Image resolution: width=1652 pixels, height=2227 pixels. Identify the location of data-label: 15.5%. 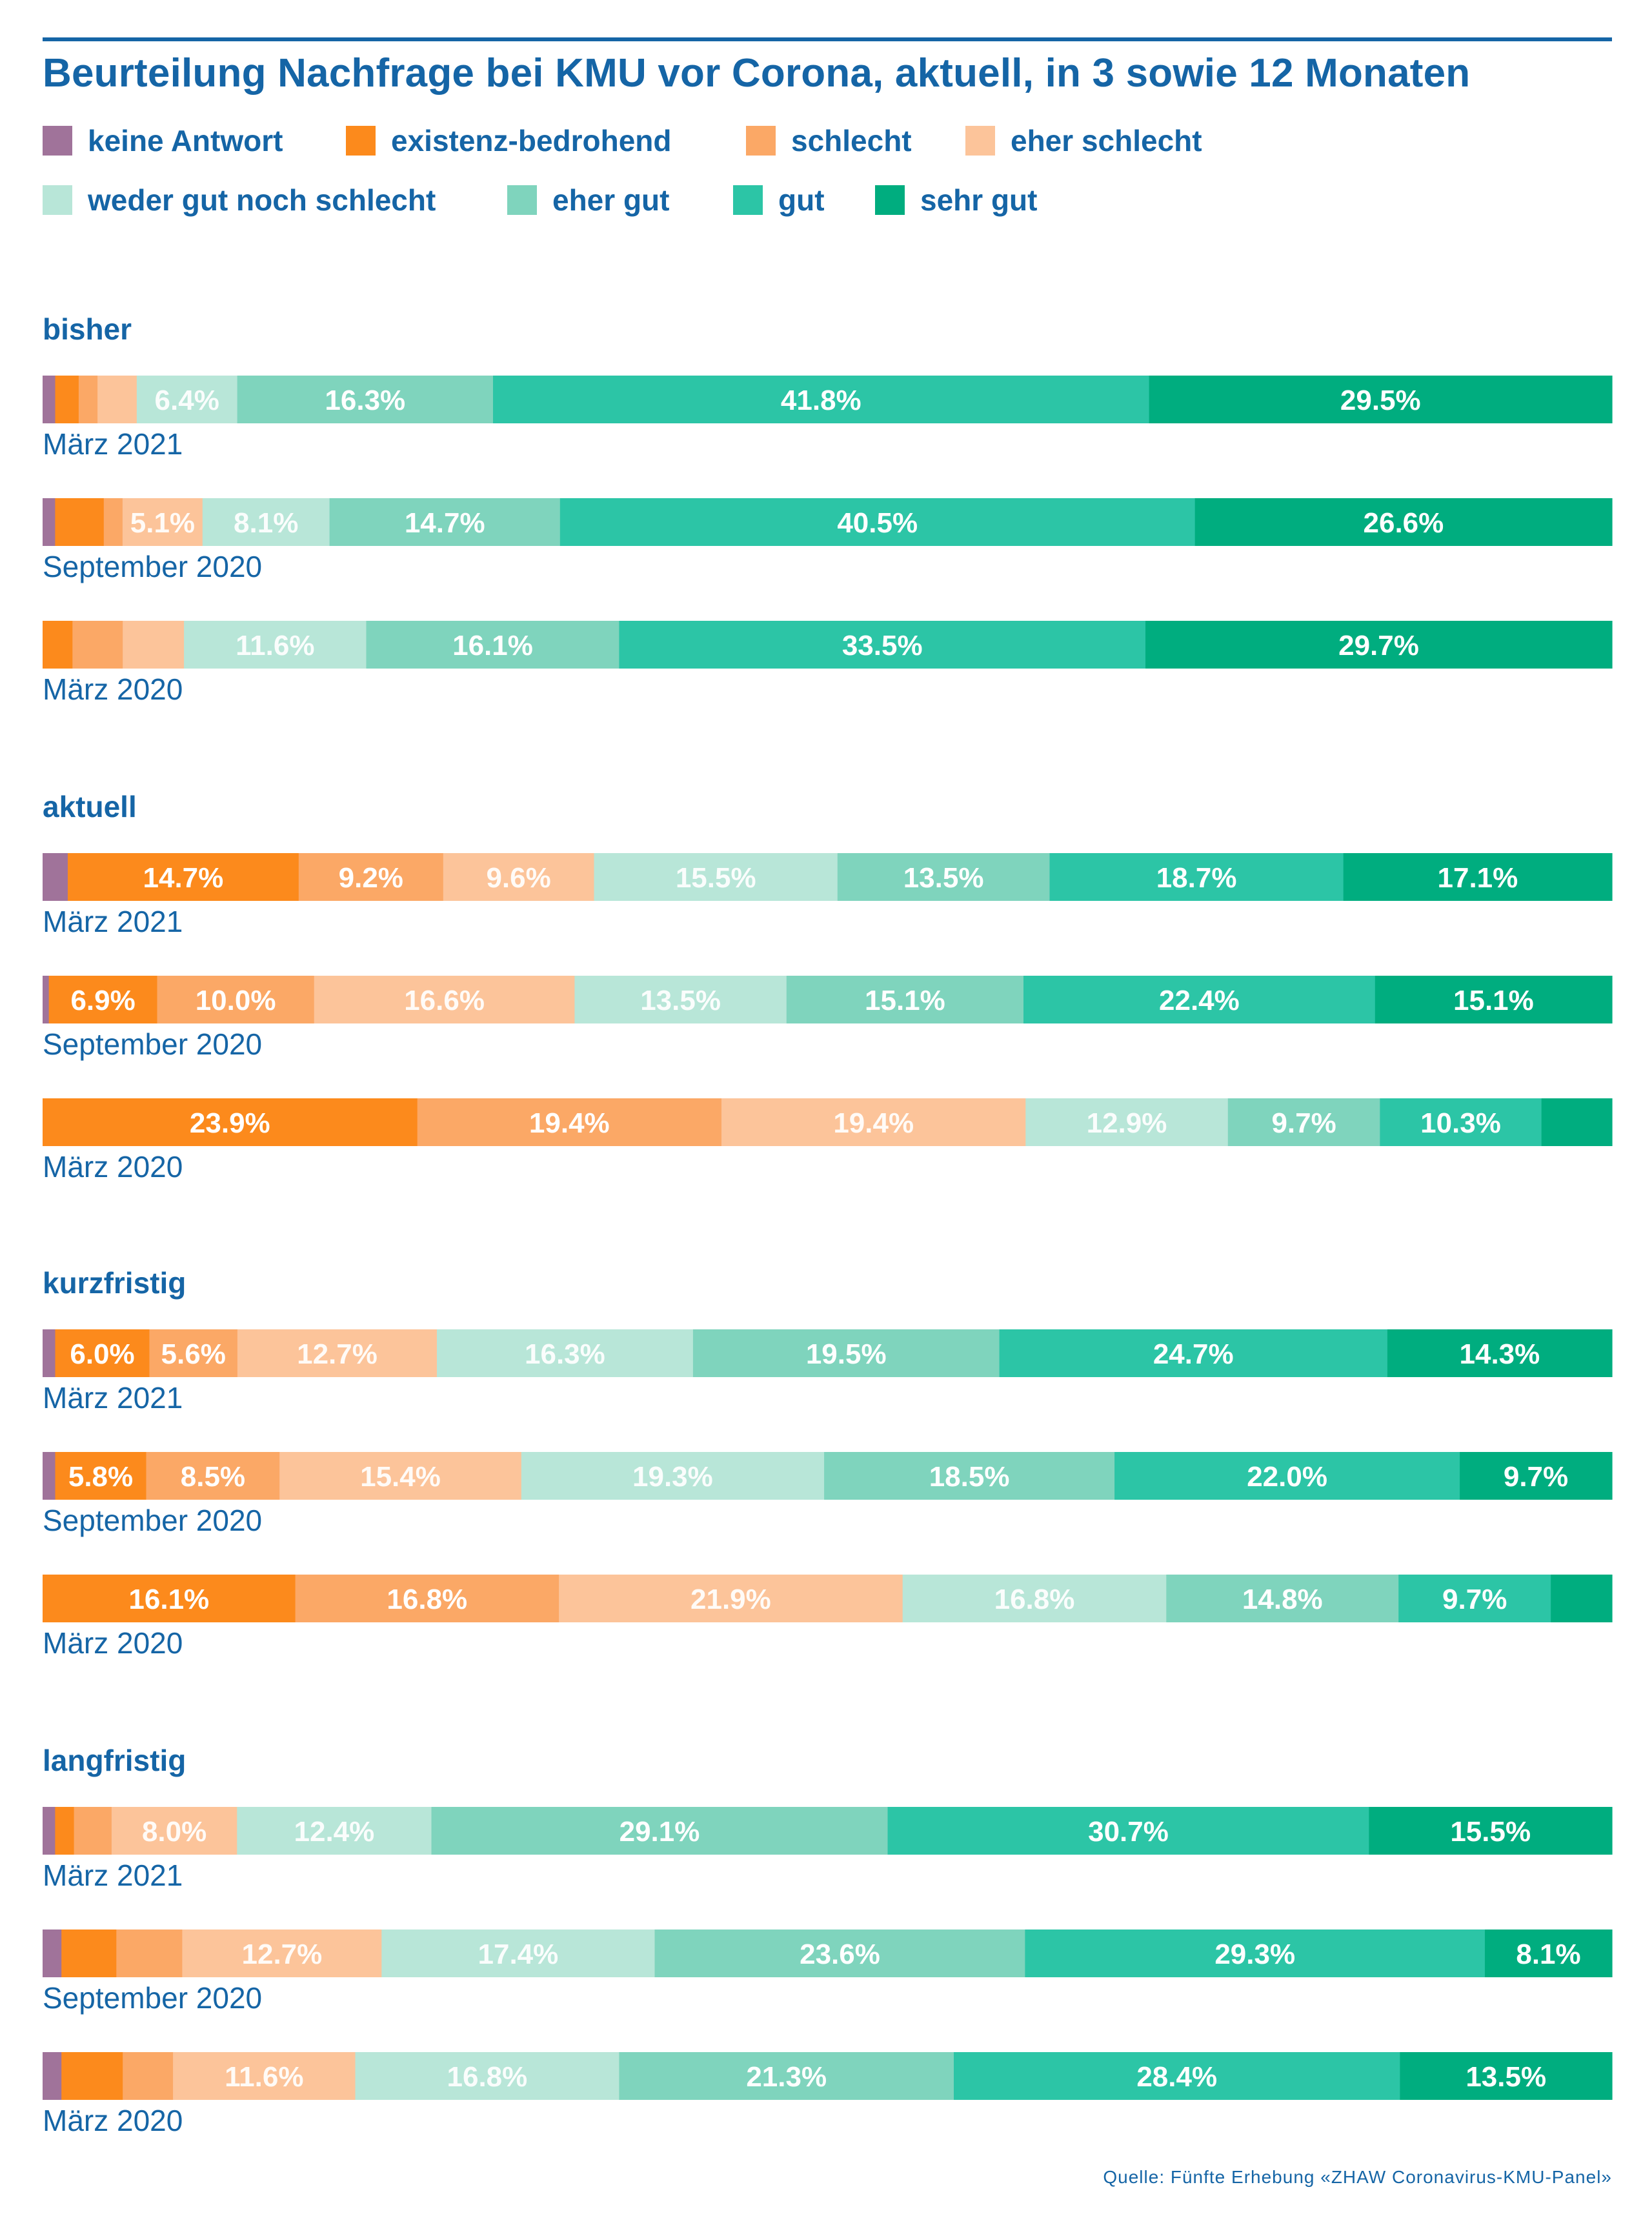
(716, 878).